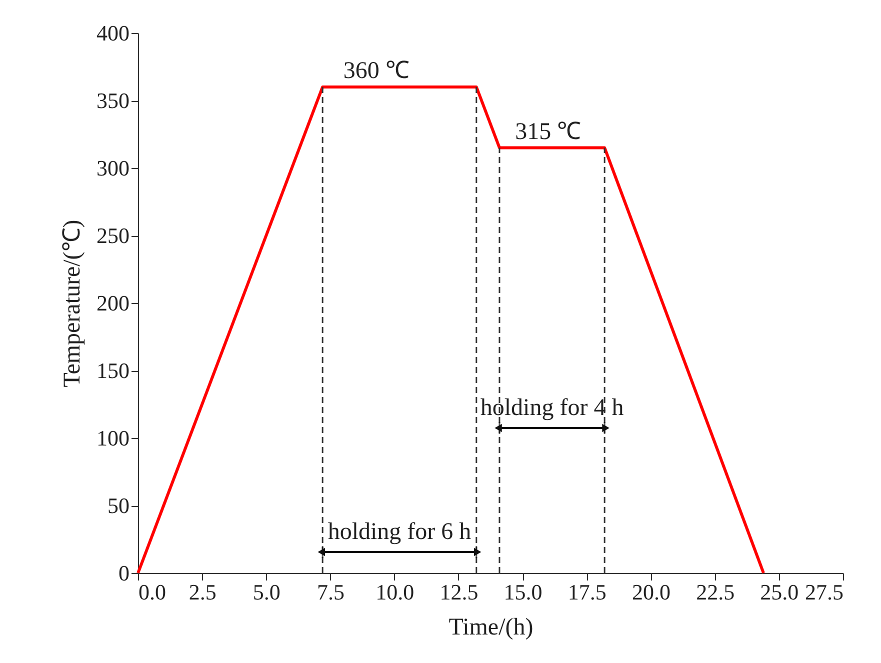 The height and width of the screenshot is (663, 881). What do you see at coordinates (124, 573) in the screenshot?
I see `y-tick-label: 0` at bounding box center [124, 573].